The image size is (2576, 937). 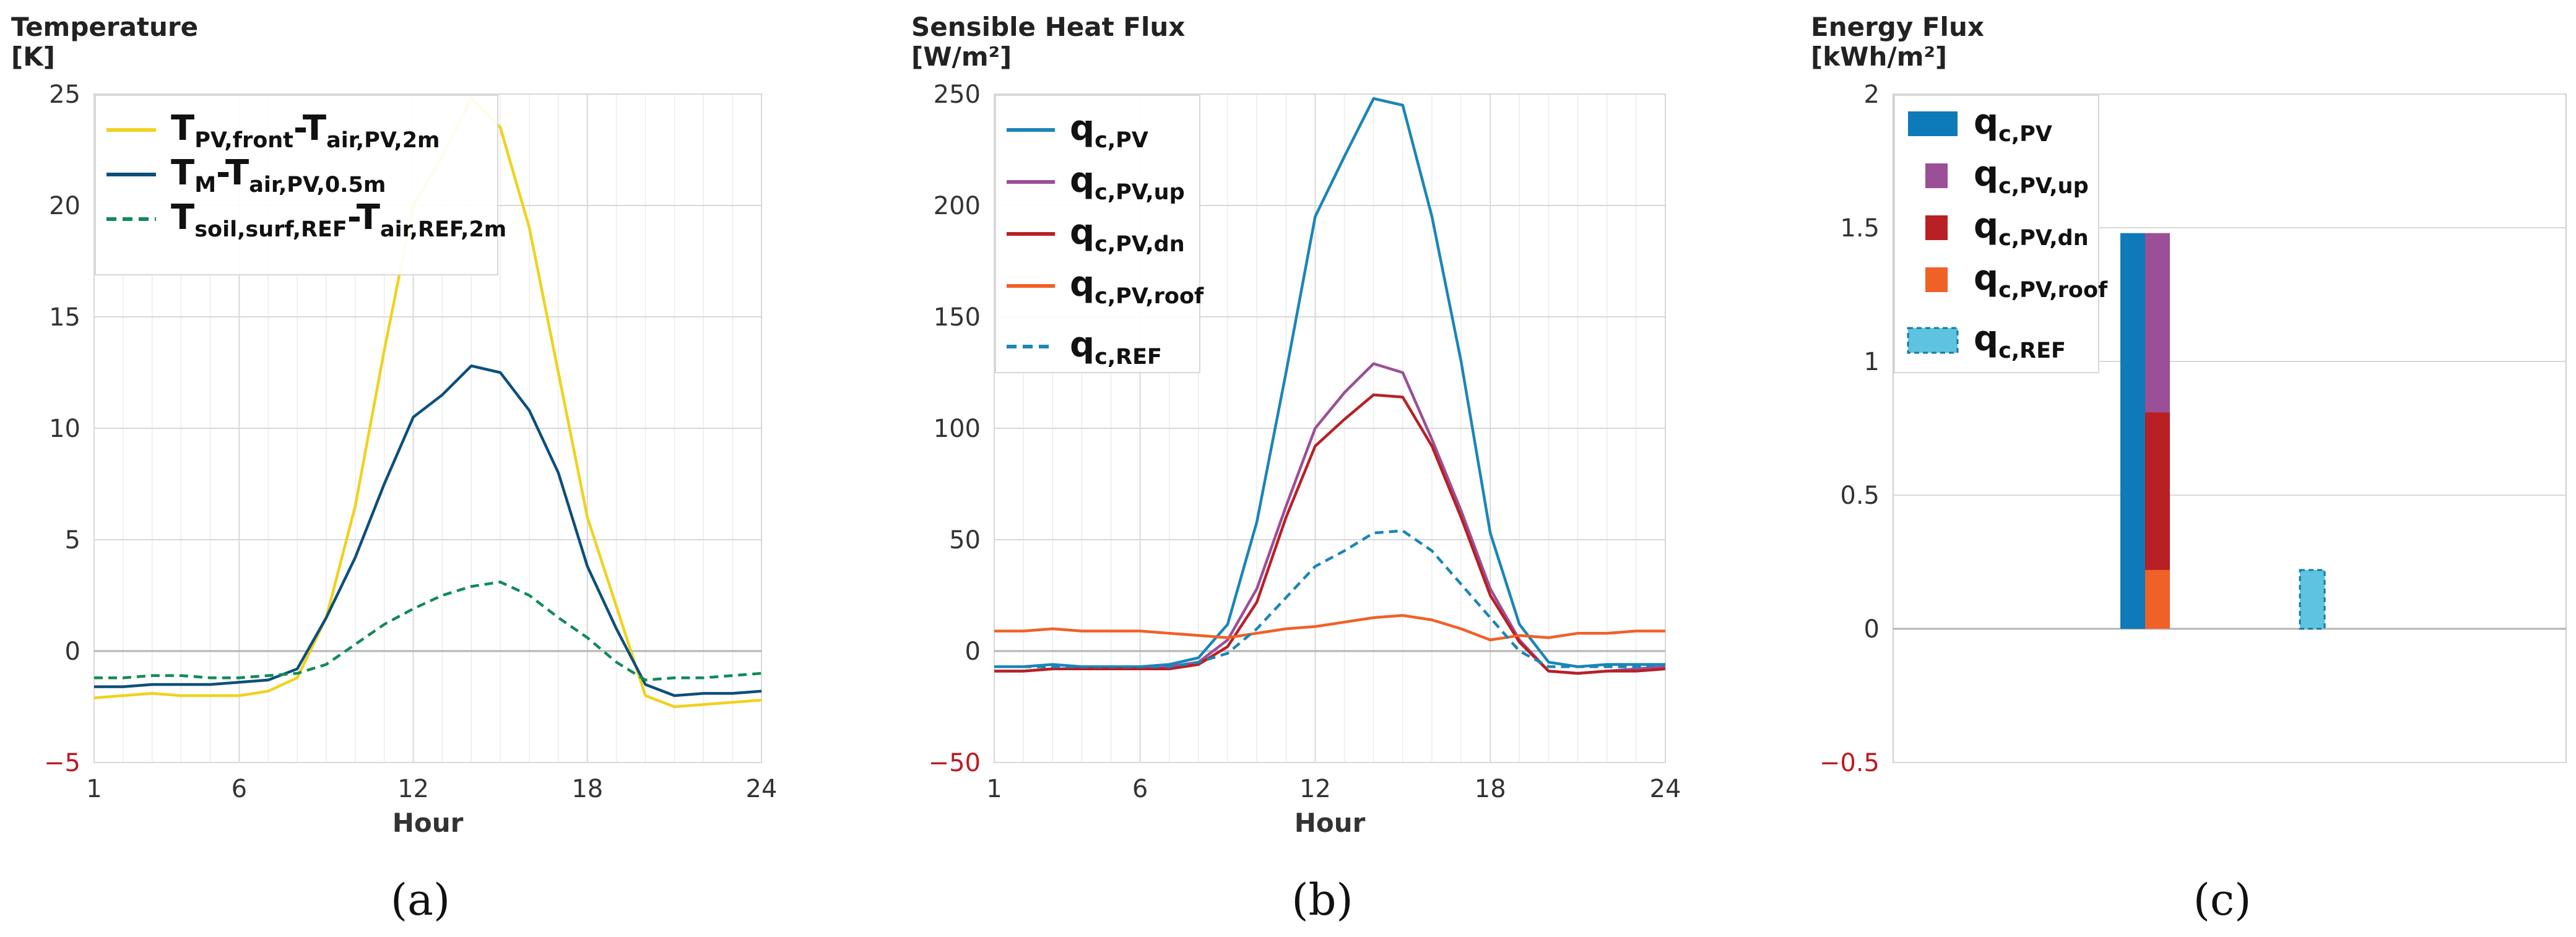 What do you see at coordinates (957, 429) in the screenshot?
I see `y-tick-label: 100` at bounding box center [957, 429].